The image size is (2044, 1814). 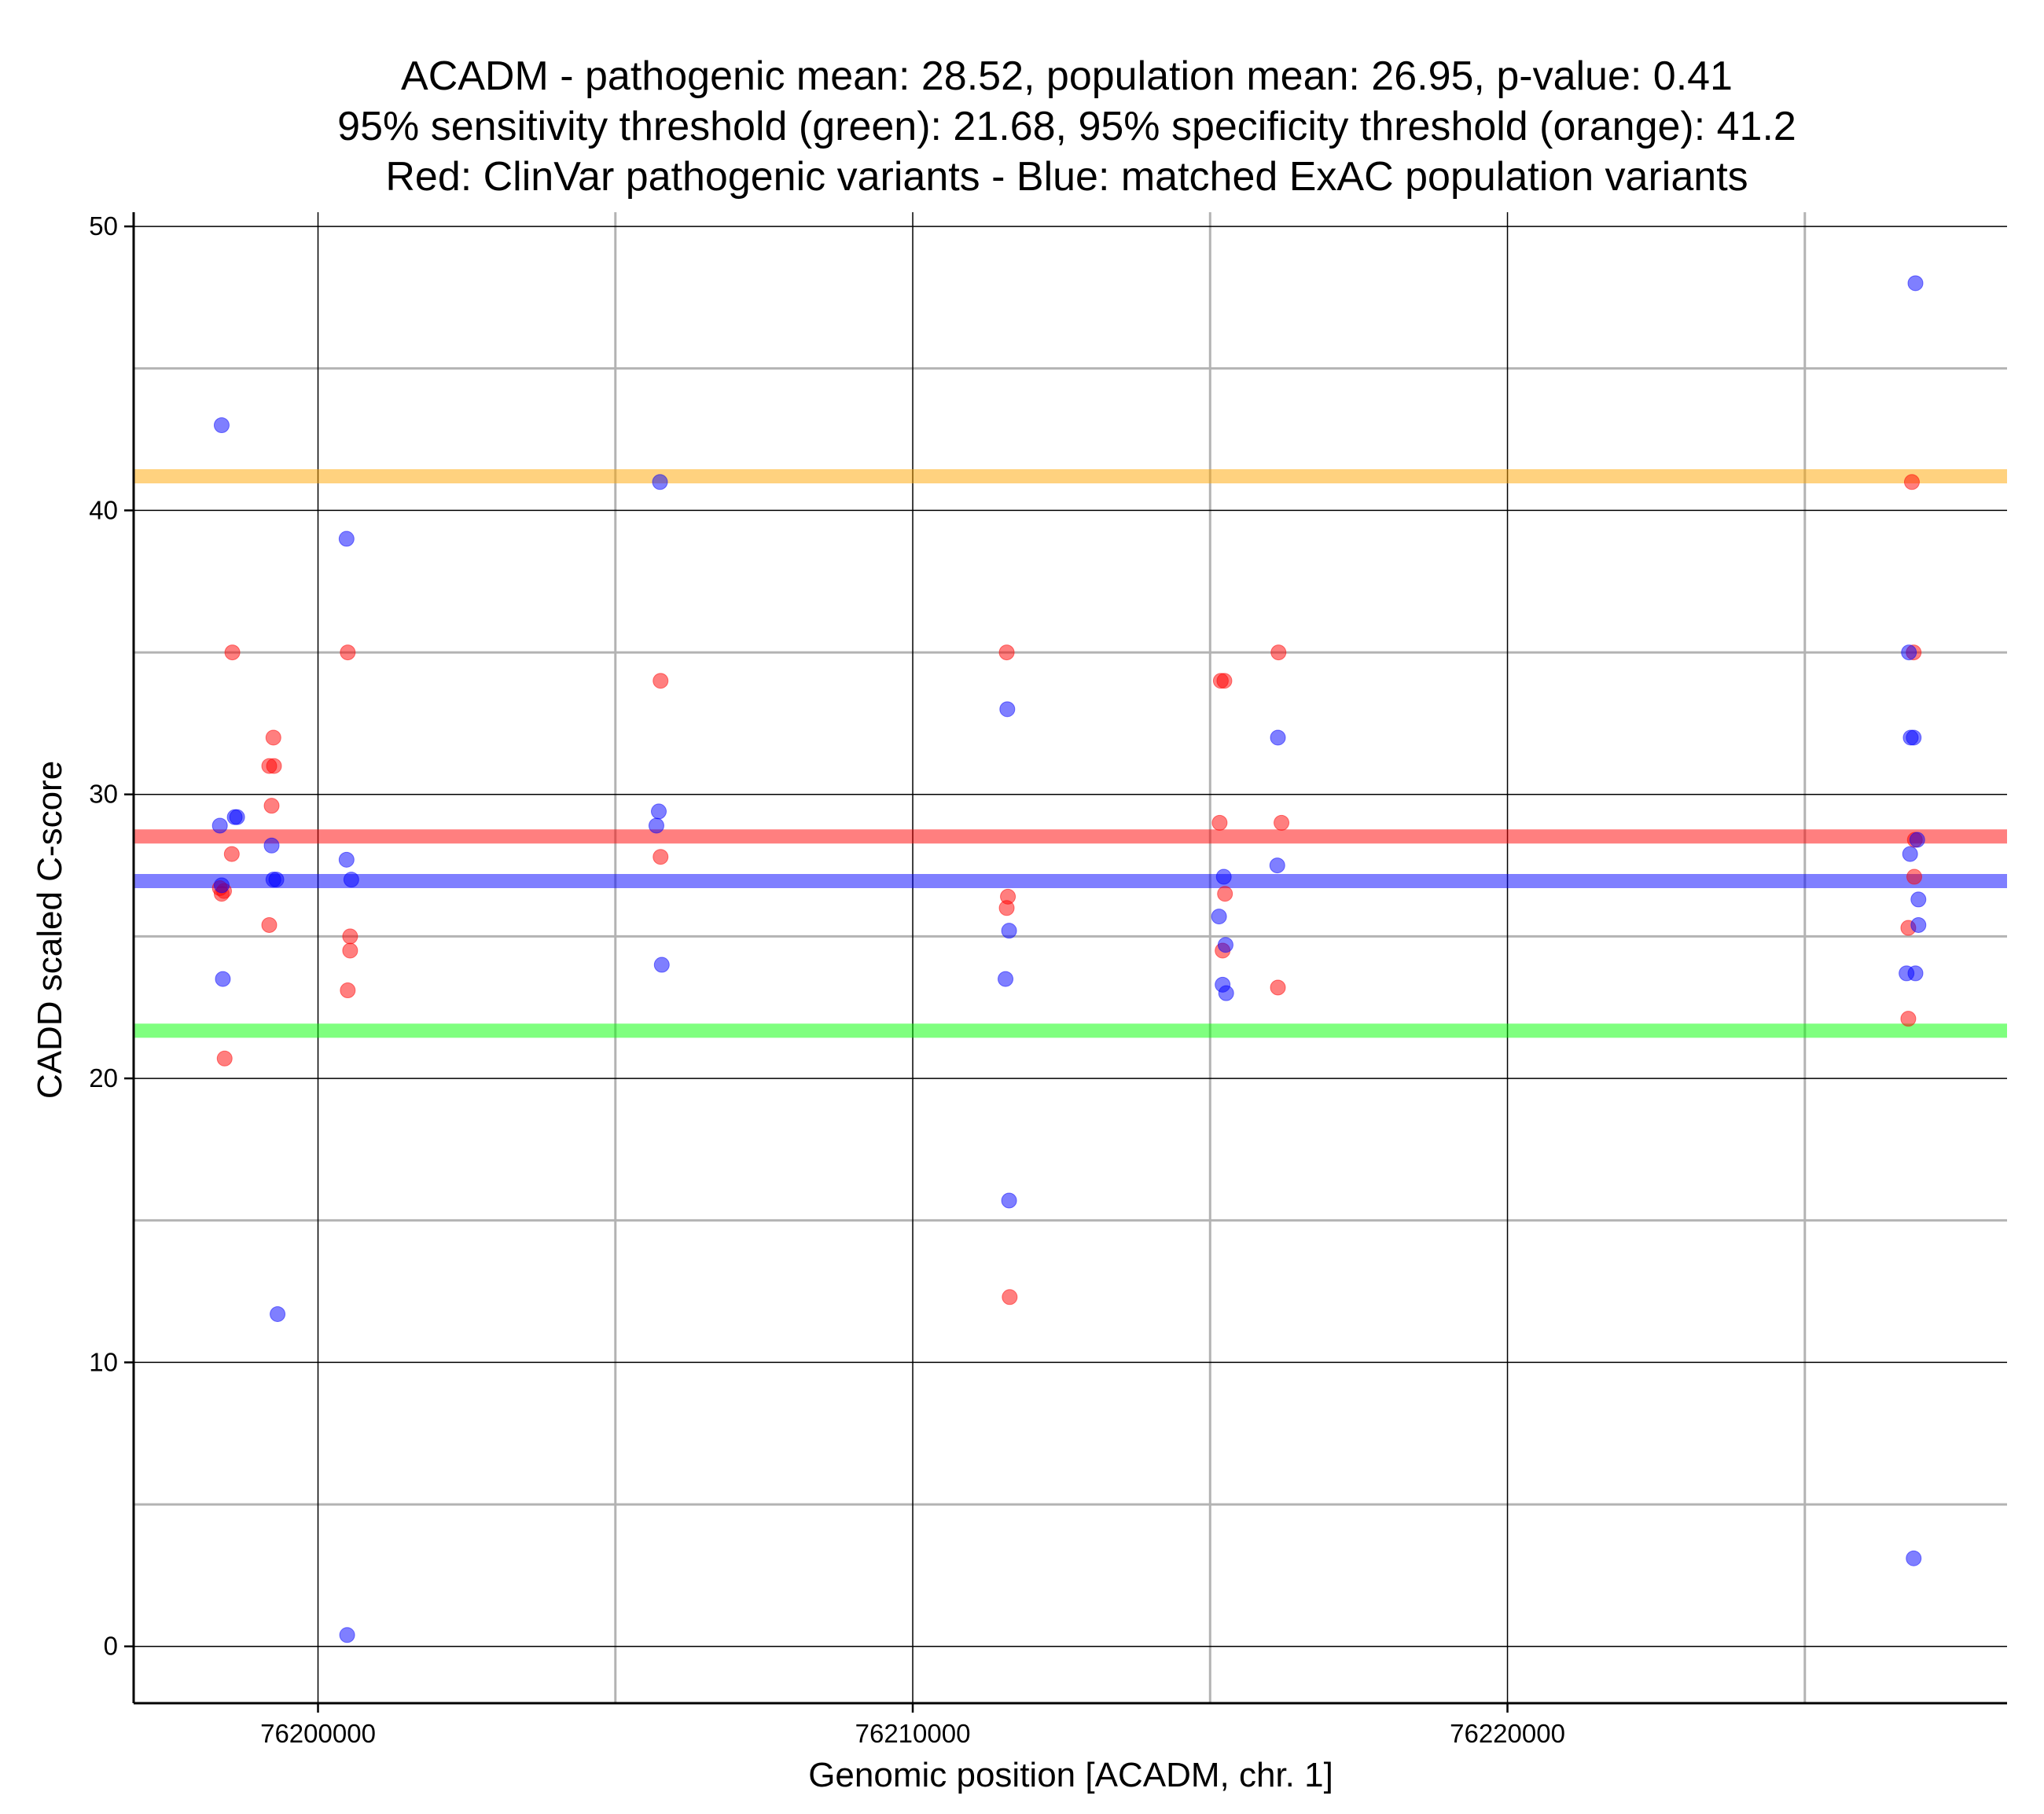 What do you see at coordinates (913, 1733) in the screenshot?
I see `x-tick-label: 76210000` at bounding box center [913, 1733].